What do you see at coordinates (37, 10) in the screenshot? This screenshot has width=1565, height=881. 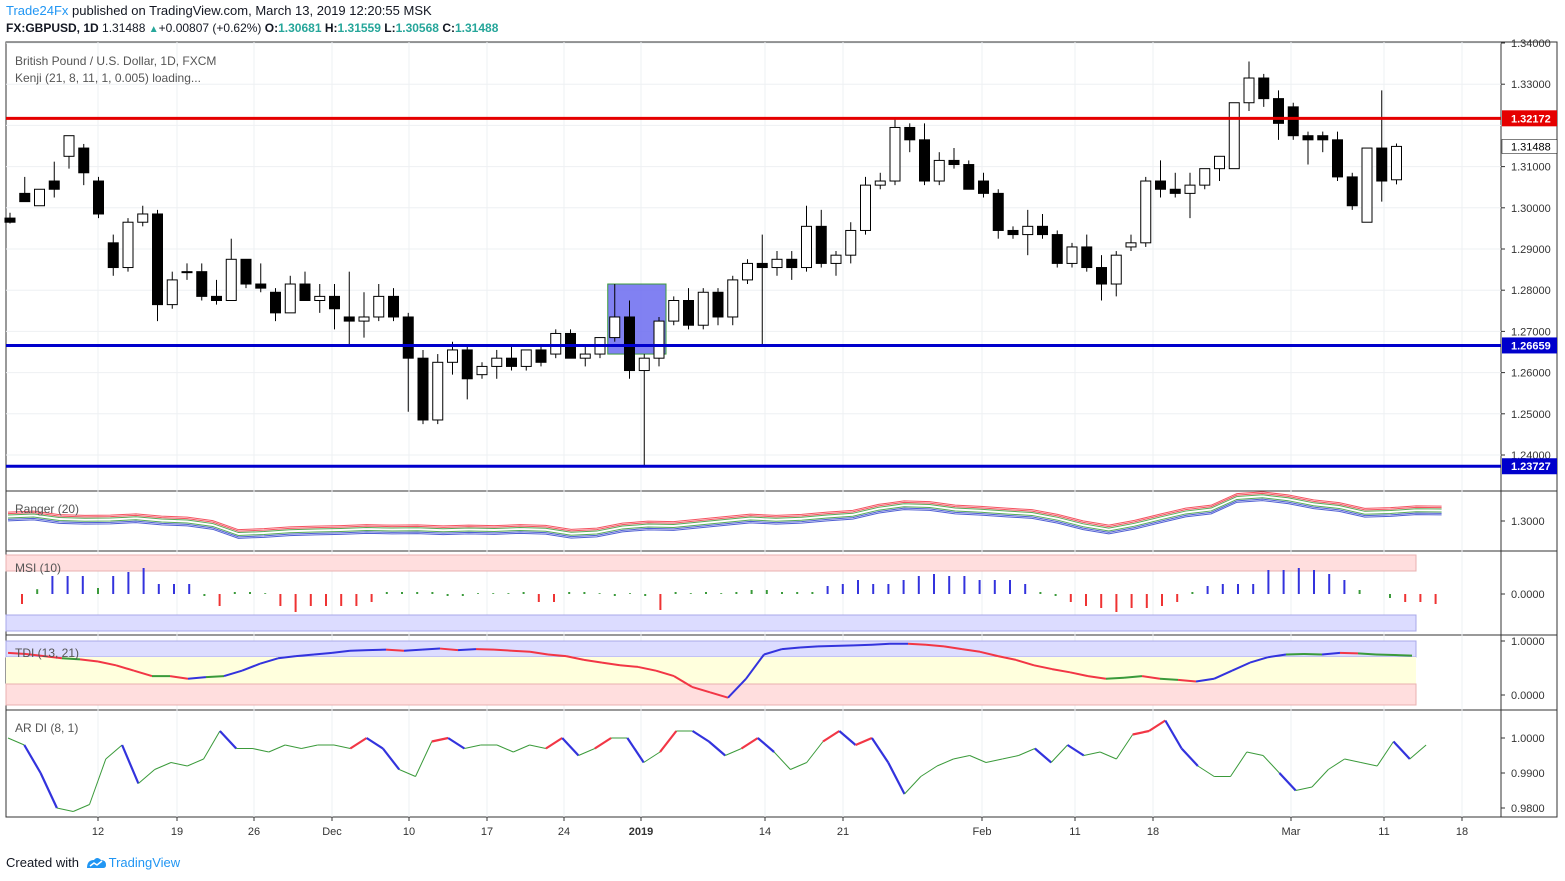 I see `author-link: Trade24Fx` at bounding box center [37, 10].